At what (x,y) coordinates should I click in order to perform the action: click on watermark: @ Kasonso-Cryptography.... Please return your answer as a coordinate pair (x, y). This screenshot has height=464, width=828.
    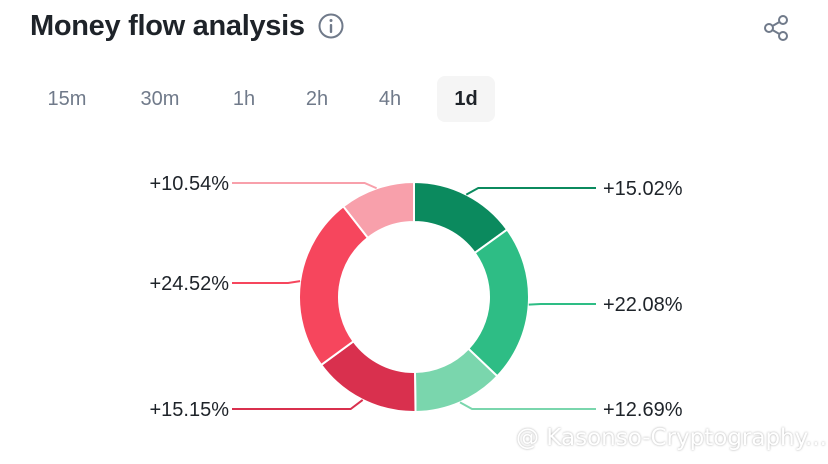
    Looking at the image, I should click on (654, 438).